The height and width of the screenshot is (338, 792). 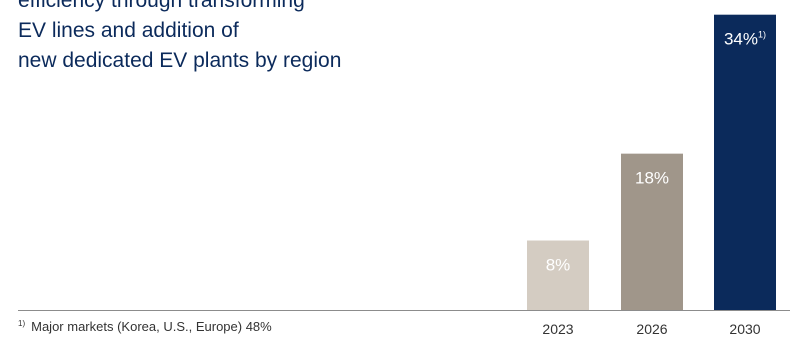 I want to click on bar-value-label: 18%, so click(x=652, y=178).